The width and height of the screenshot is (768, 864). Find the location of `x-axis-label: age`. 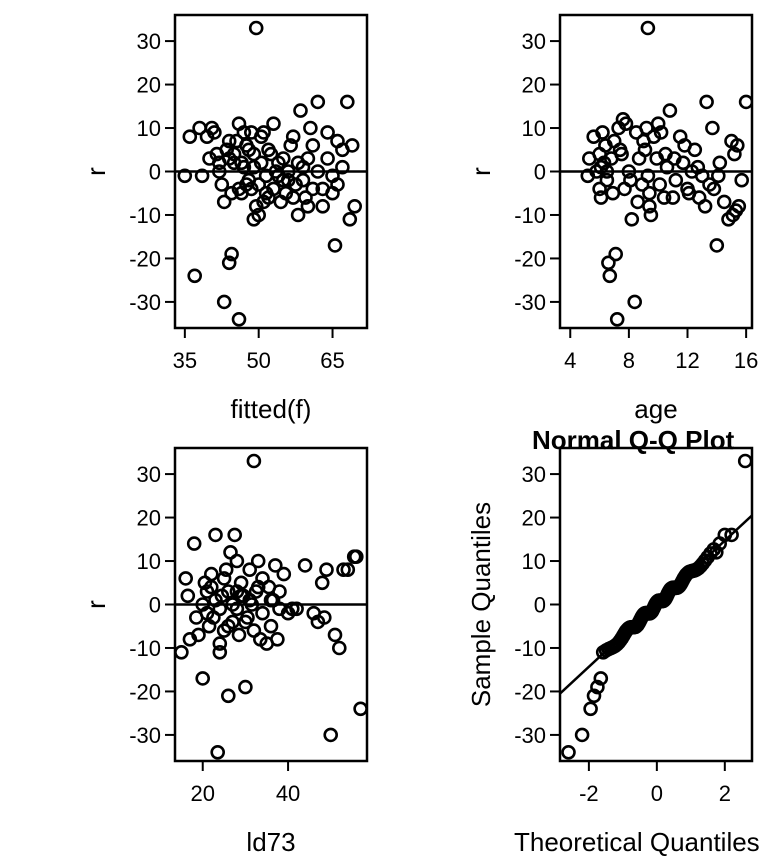

x-axis-label: age is located at coordinates (655, 409).